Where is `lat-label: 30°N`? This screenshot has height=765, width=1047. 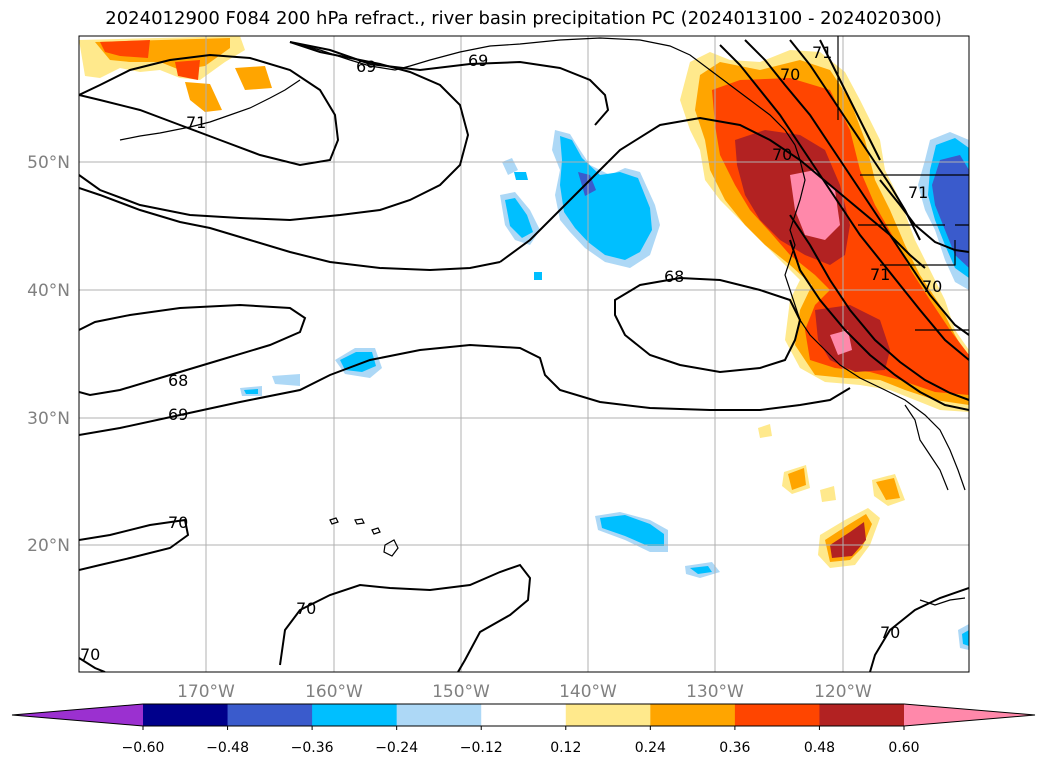
lat-label: 30°N is located at coordinates (48, 419).